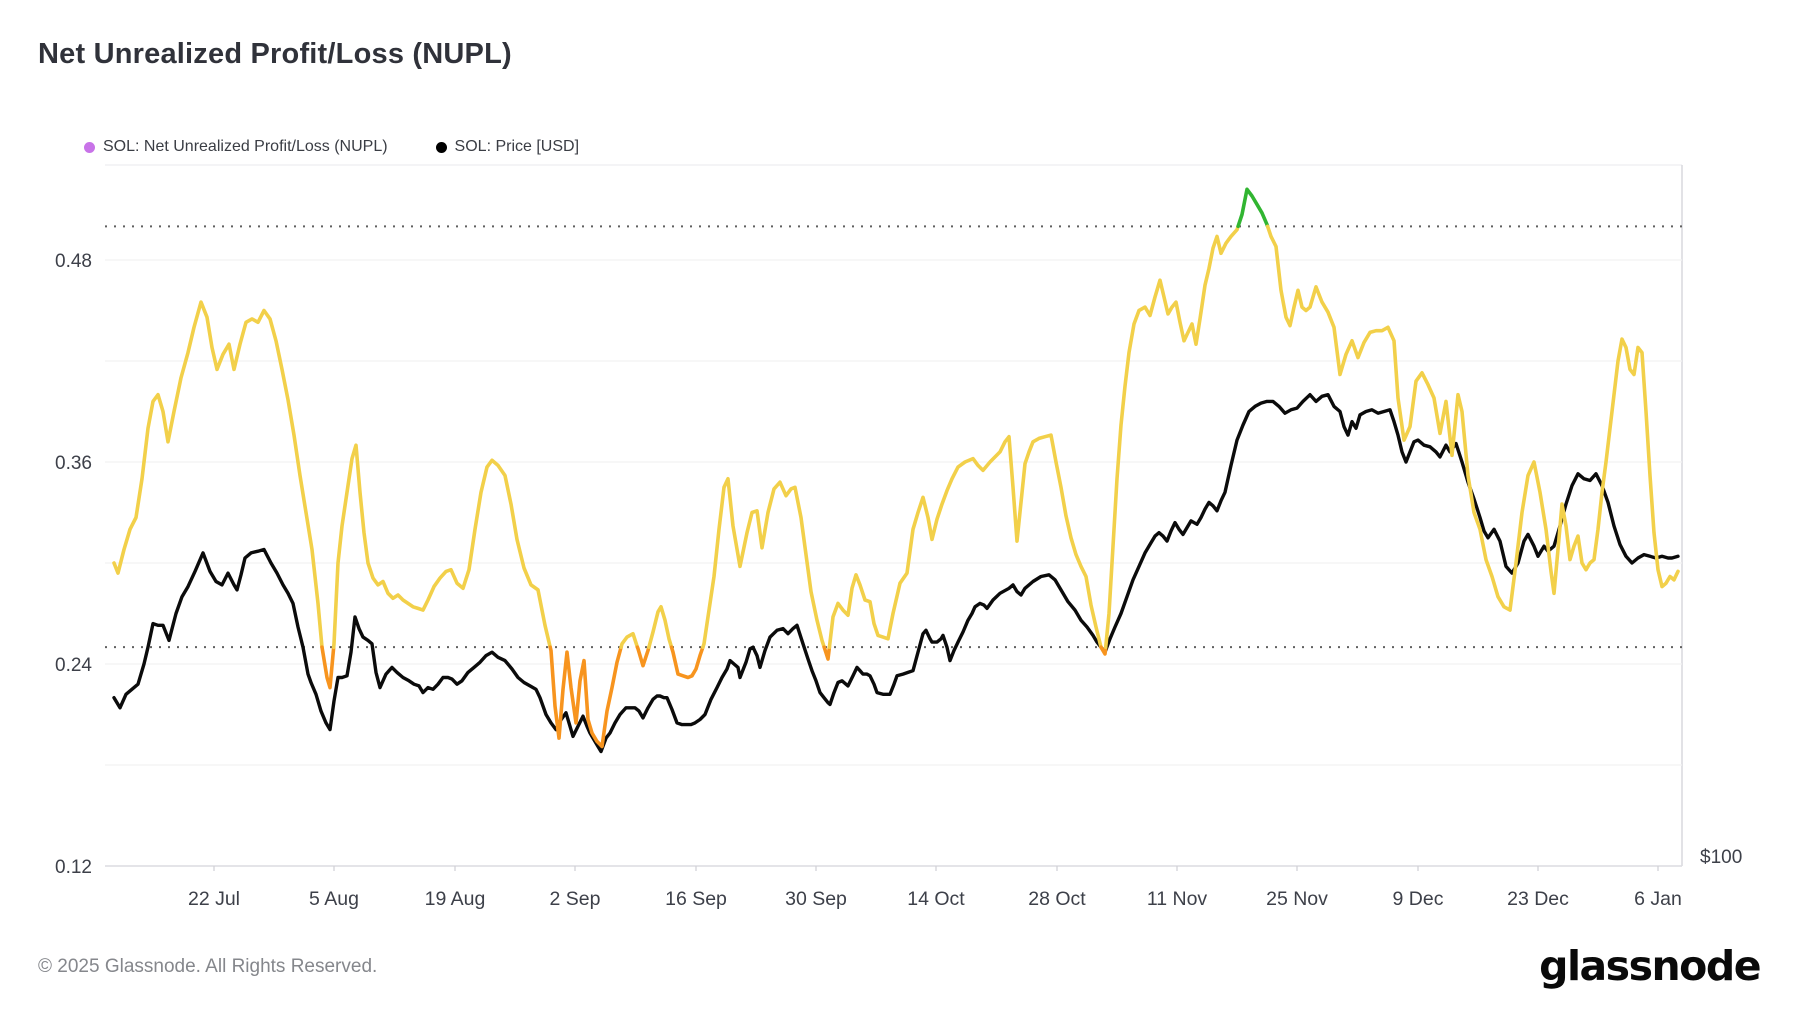 Image resolution: width=1800 pixels, height=1013 pixels. What do you see at coordinates (1658, 899) in the screenshot?
I see `x-axis-tick-label: 6 Jan` at bounding box center [1658, 899].